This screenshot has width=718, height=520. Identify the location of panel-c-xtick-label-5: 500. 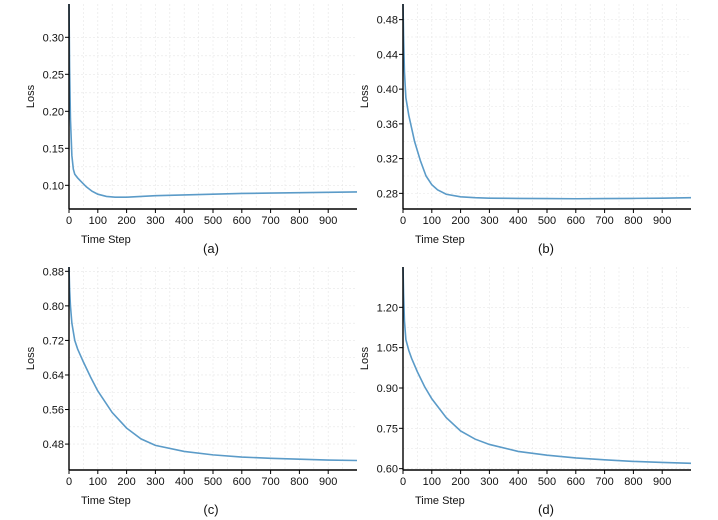
(213, 482).